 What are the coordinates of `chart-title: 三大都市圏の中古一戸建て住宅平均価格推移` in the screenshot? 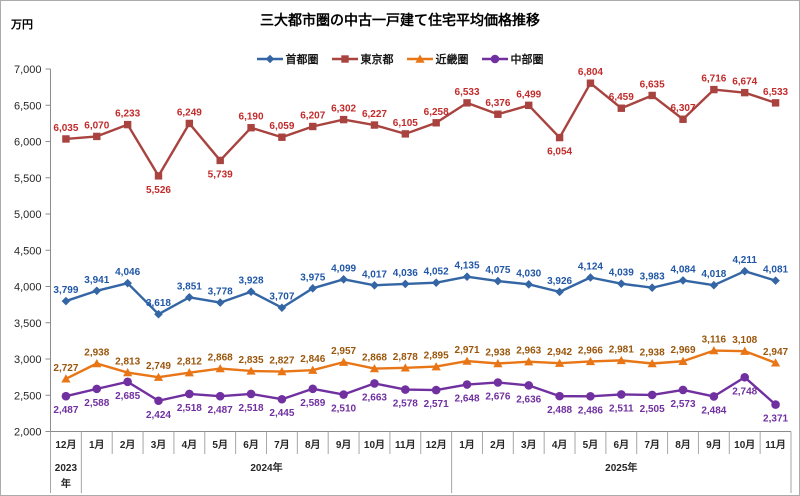 It's located at (400, 20).